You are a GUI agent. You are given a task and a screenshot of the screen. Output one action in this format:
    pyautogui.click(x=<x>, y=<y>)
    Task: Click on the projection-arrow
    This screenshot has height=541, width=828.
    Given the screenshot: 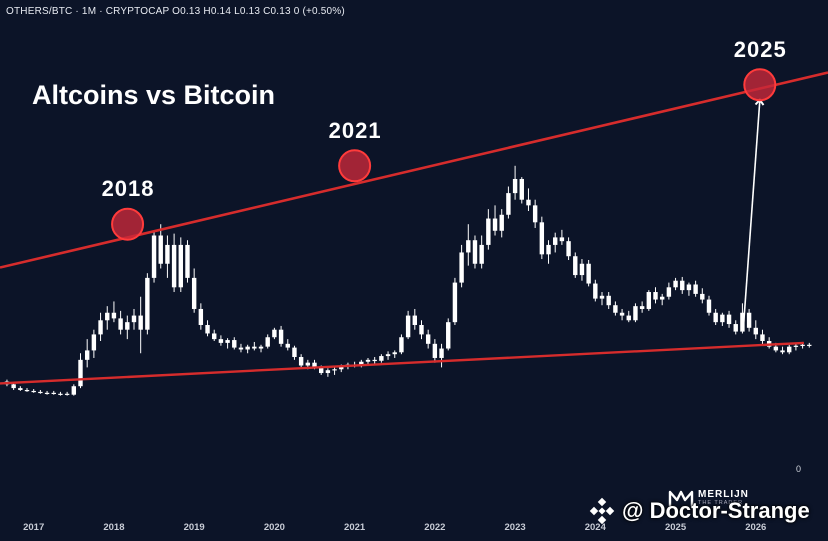 What is the action you would take?
    pyautogui.click(x=753, y=210)
    